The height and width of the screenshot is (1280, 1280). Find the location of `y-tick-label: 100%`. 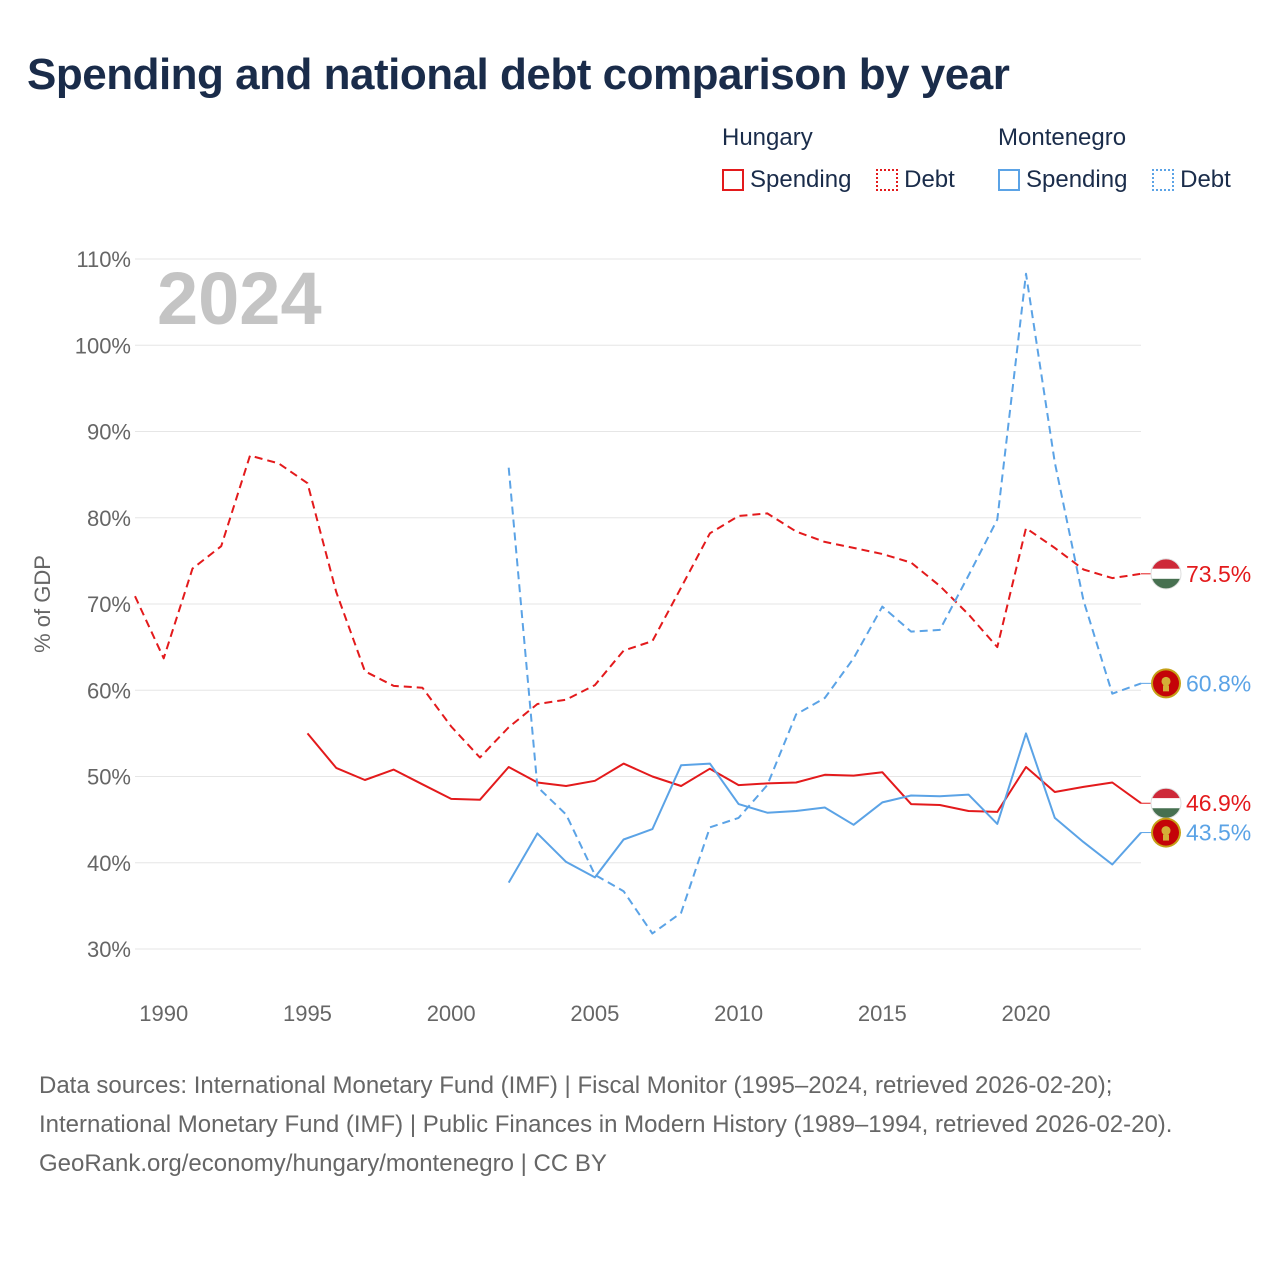

y-tick-label: 100% is located at coordinates (103, 345).